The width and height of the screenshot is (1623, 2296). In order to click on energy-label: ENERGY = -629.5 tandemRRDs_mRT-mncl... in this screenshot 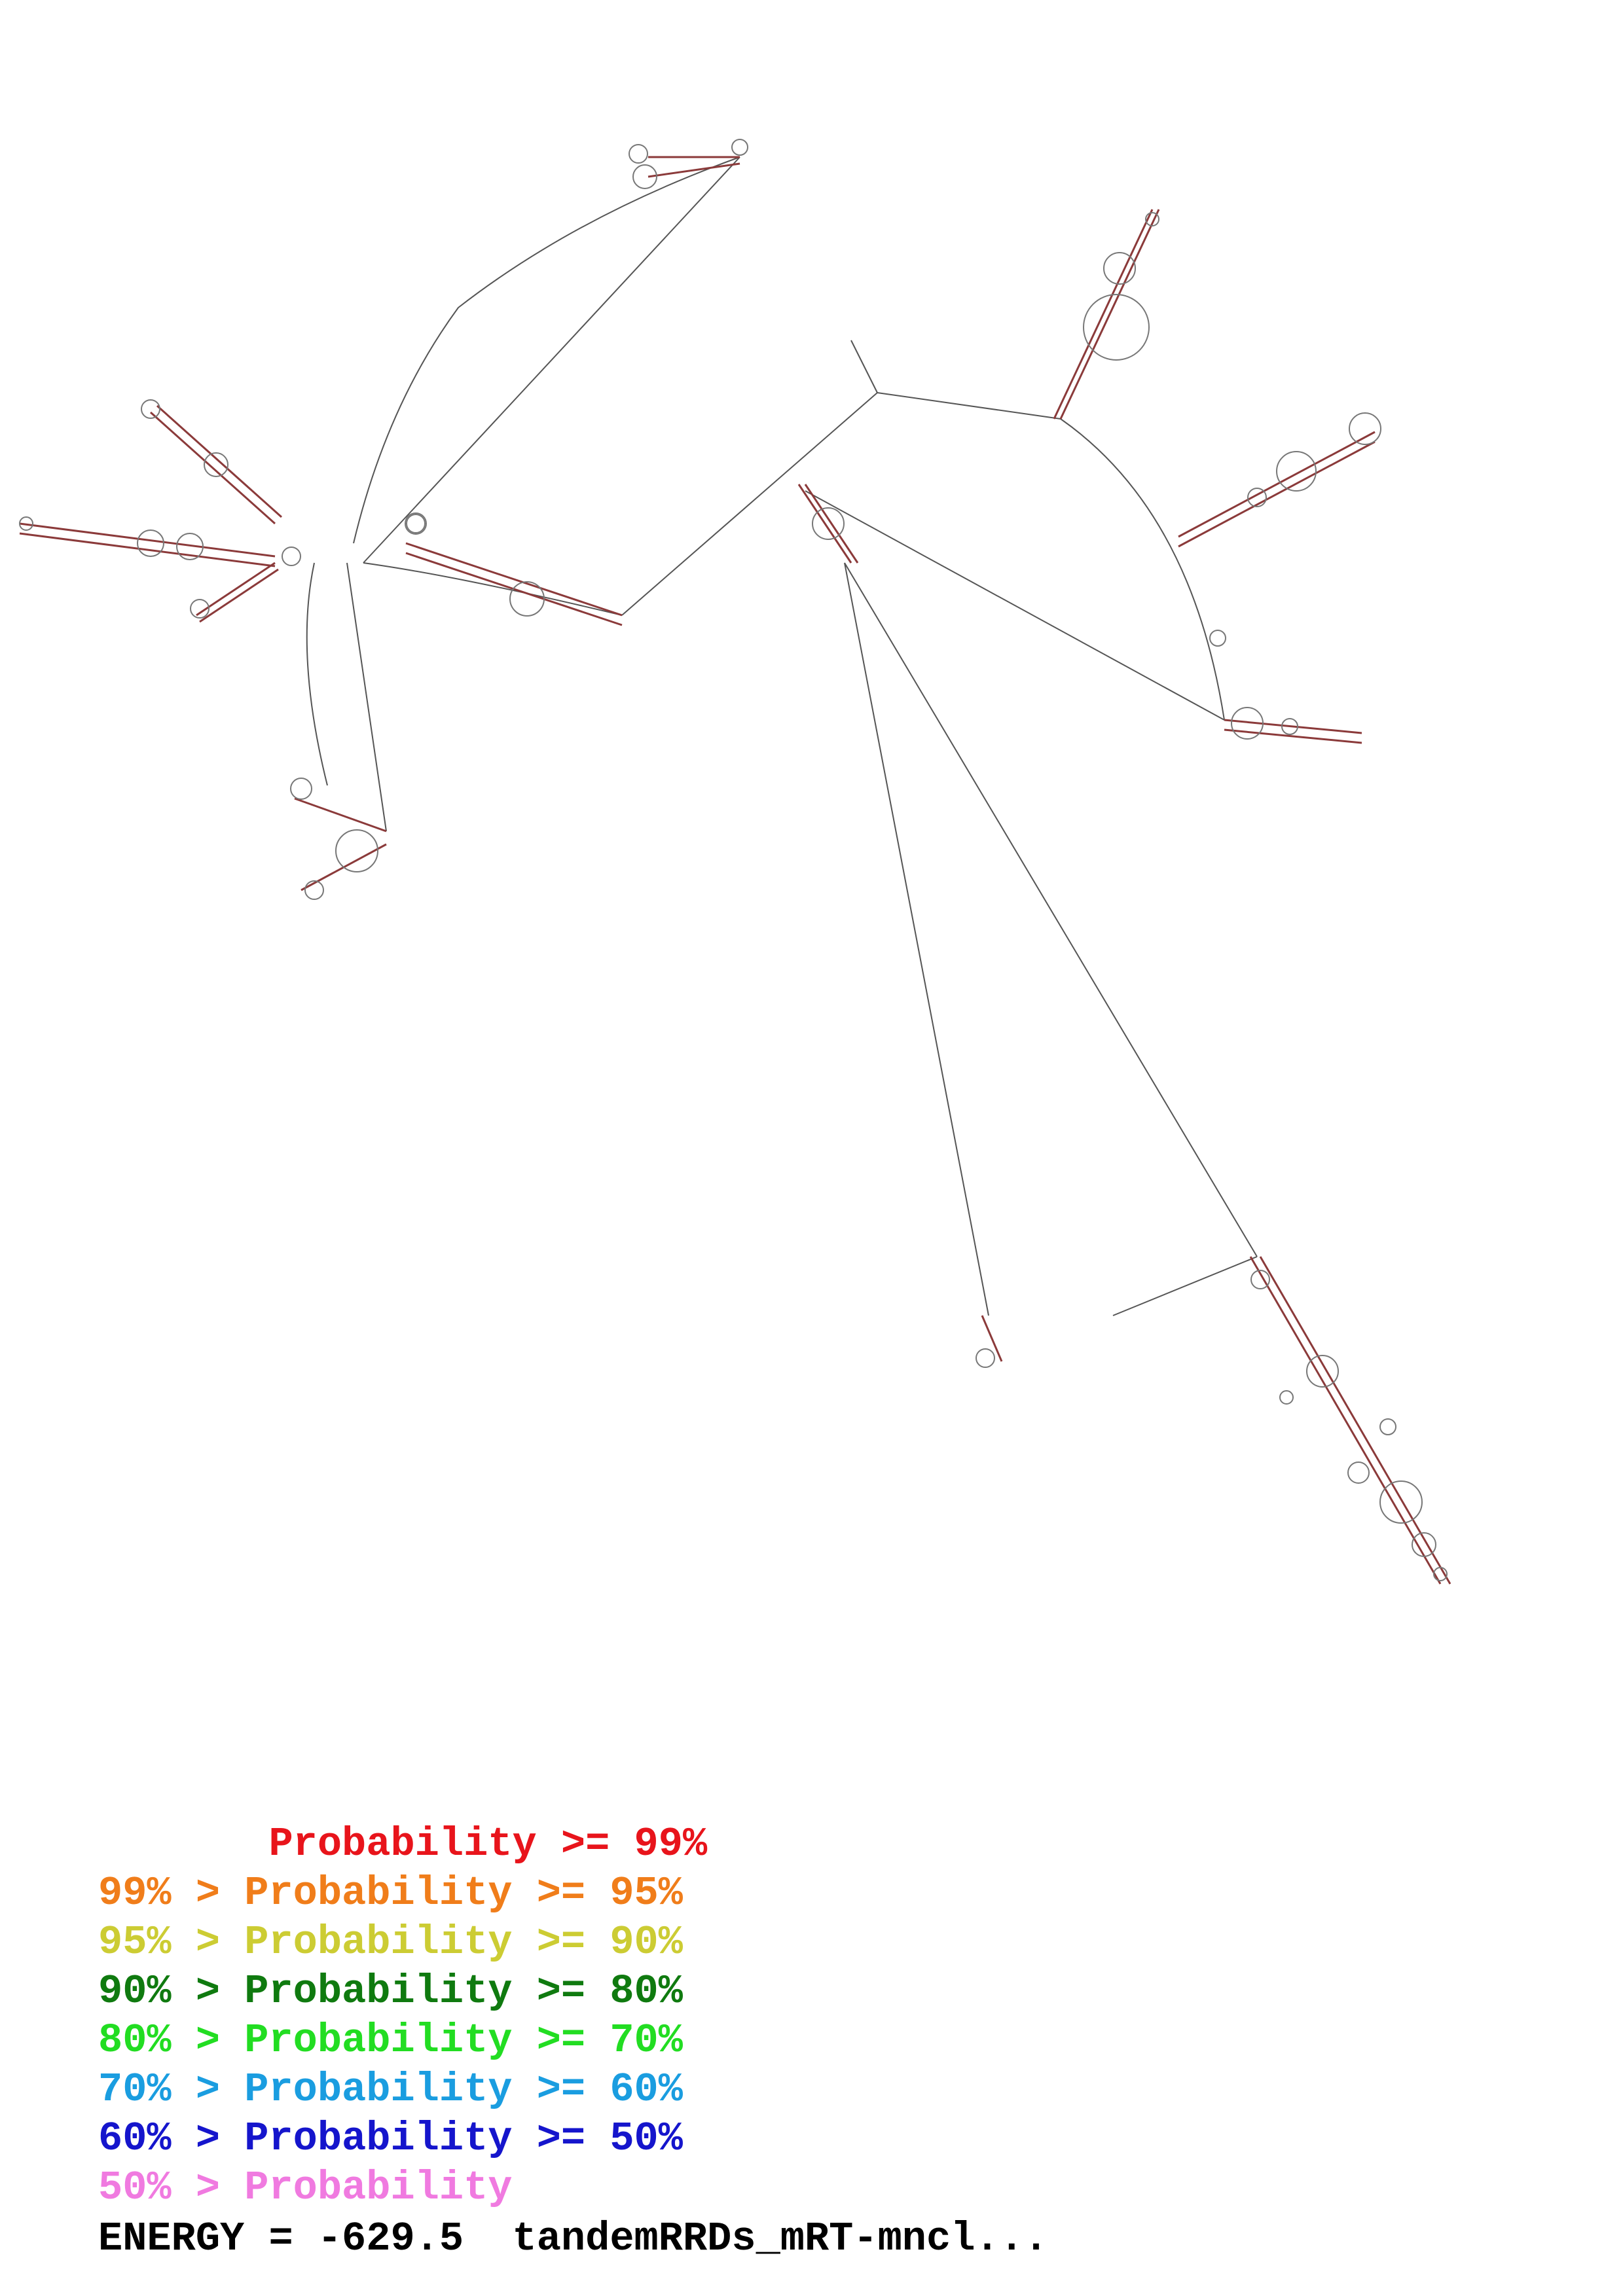, I will do `click(573, 2238)`.